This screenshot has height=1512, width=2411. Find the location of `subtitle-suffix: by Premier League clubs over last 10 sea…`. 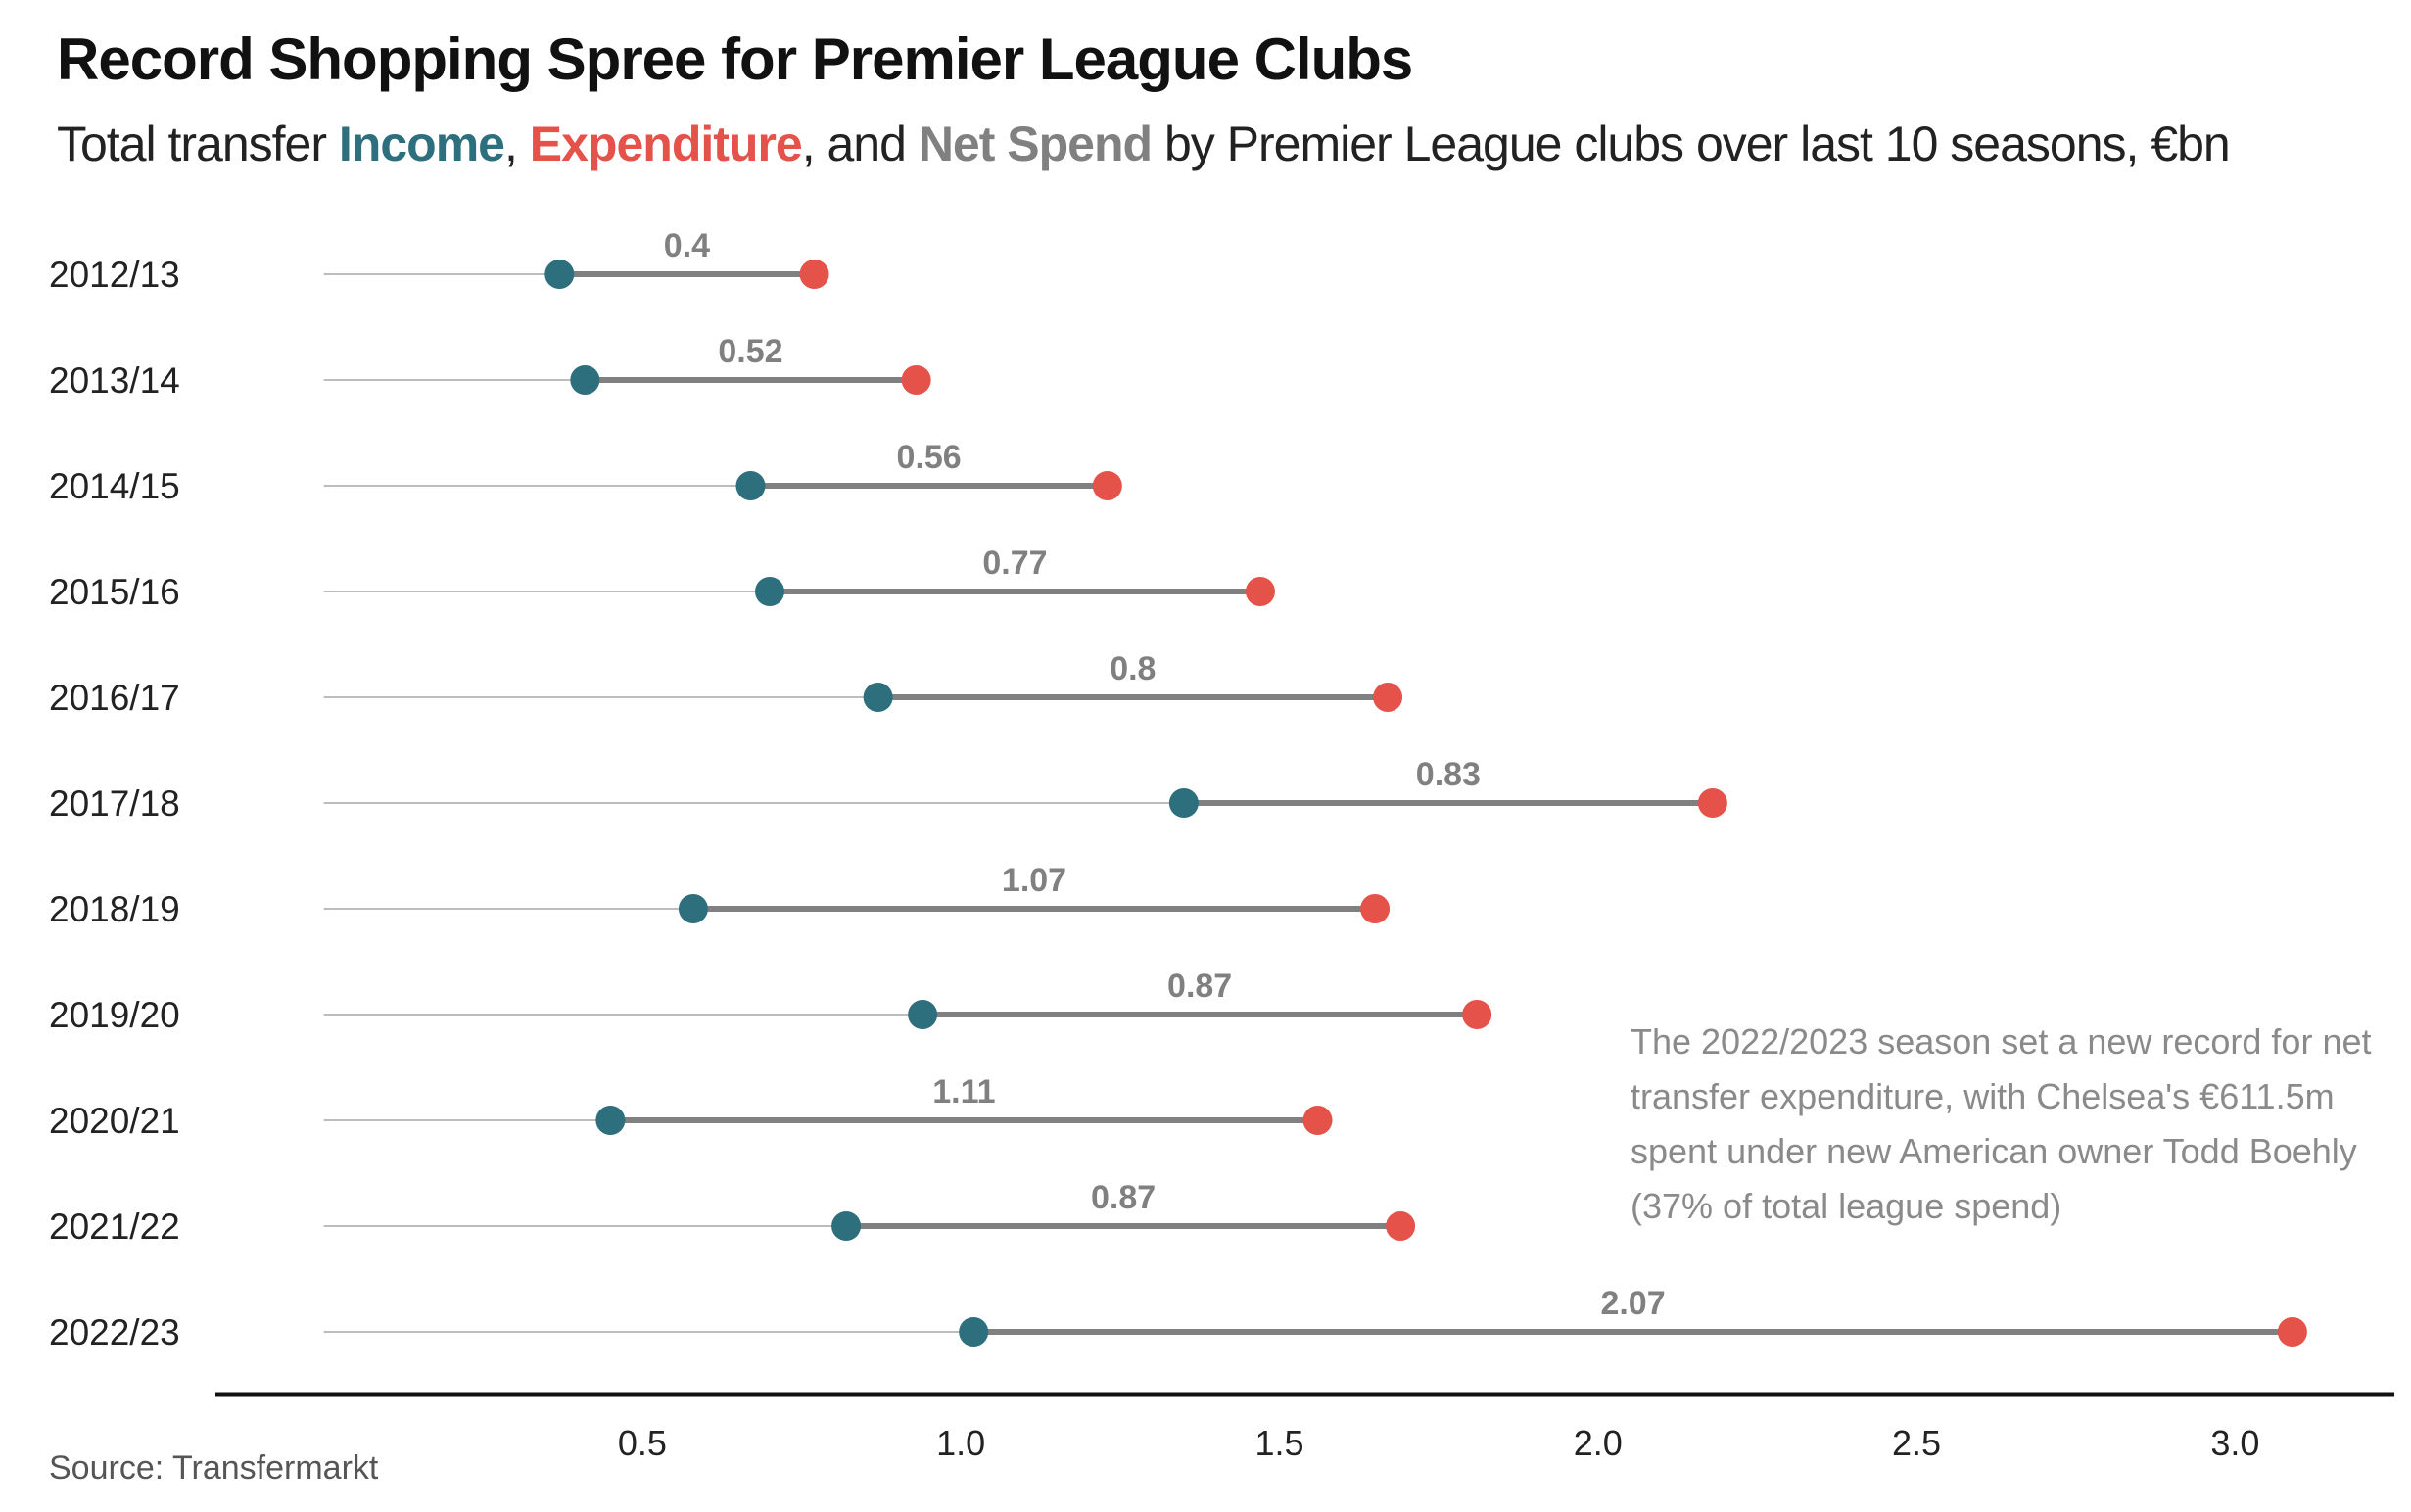

subtitle-suffix: by Premier League clubs over last 10 sea… is located at coordinates (1691, 144).